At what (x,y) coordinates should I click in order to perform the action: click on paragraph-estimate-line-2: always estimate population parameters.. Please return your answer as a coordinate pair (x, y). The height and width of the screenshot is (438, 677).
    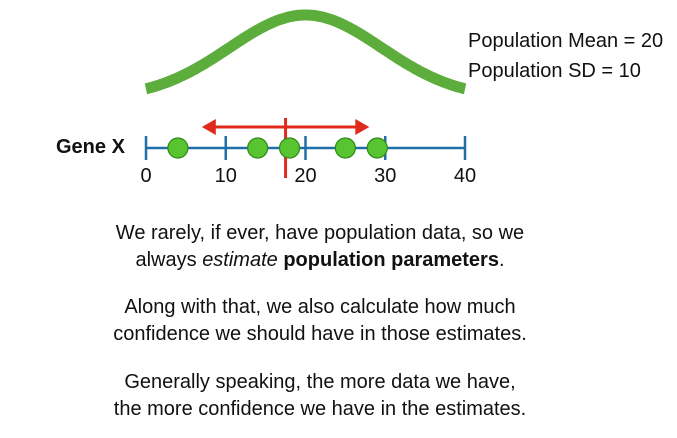
    Looking at the image, I should click on (320, 260).